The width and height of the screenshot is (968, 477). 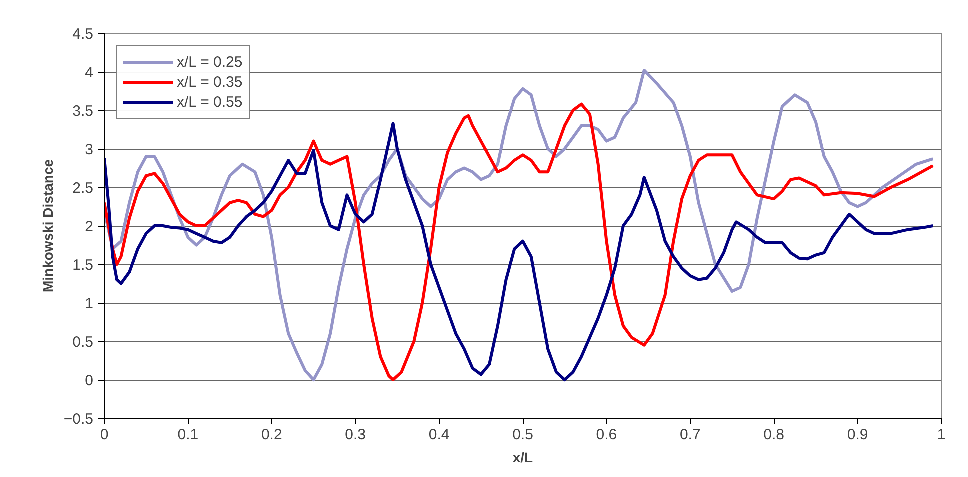 What do you see at coordinates (690, 435) in the screenshot?
I see `x-tick-label: 0.7` at bounding box center [690, 435].